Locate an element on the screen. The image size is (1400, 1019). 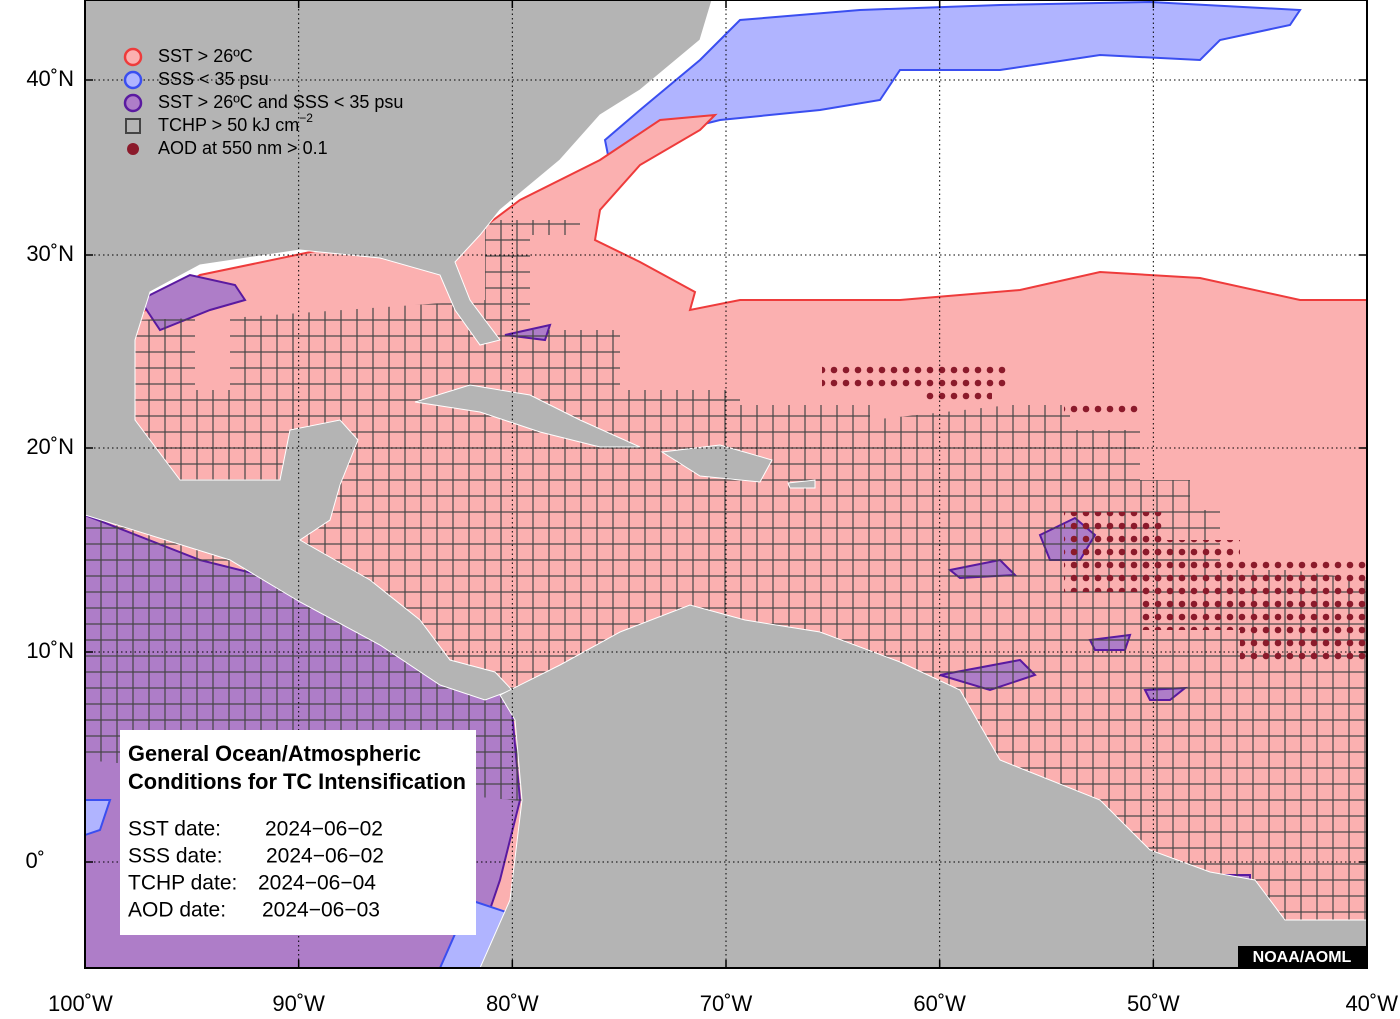
y-tick-label: 20˚N is located at coordinates (50, 446).